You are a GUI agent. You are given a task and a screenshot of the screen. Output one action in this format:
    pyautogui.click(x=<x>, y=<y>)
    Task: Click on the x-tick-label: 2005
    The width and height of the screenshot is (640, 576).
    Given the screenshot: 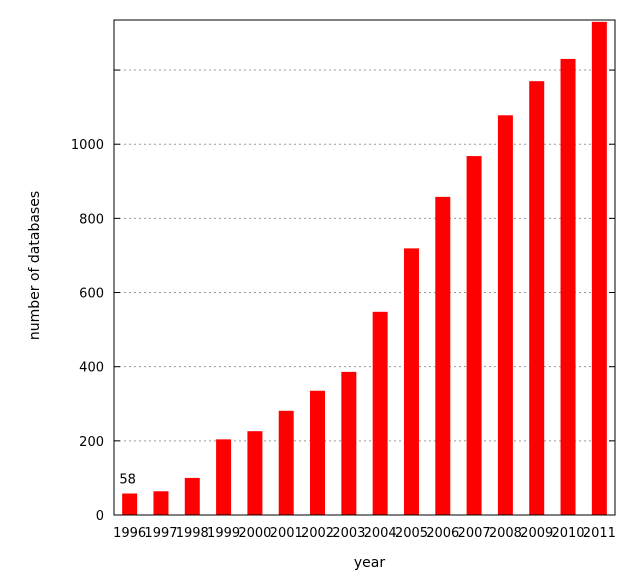 What is the action you would take?
    pyautogui.click(x=411, y=533)
    